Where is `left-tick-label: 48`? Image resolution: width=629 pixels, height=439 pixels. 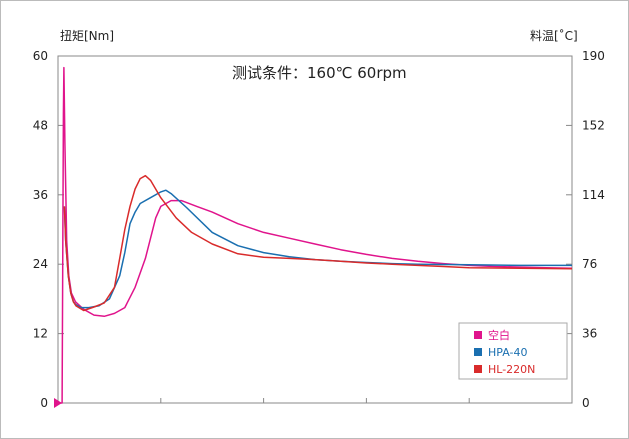 left-tick-label: 48 is located at coordinates (40, 125).